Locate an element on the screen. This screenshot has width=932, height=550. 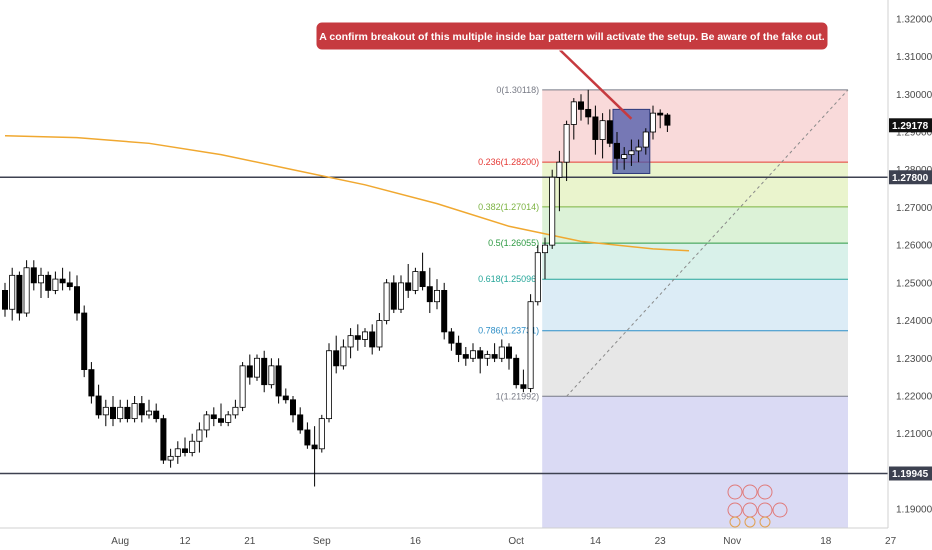
fib-level-label: 0.786(1.23731) is located at coordinates (508, 331).